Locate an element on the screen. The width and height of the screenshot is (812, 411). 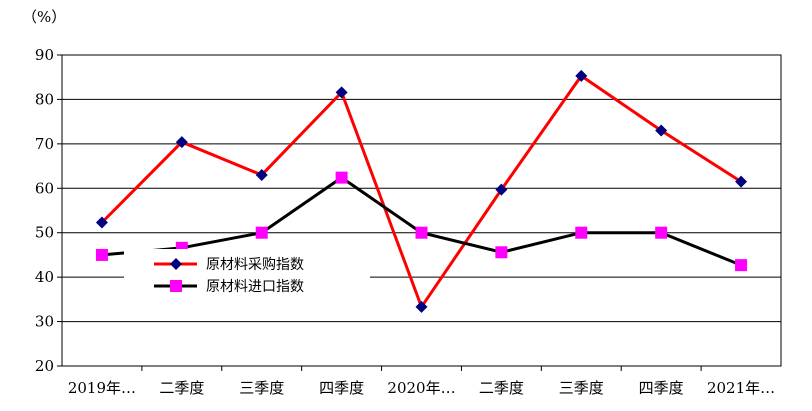
y-tick-label: 70 is located at coordinates (44, 144).